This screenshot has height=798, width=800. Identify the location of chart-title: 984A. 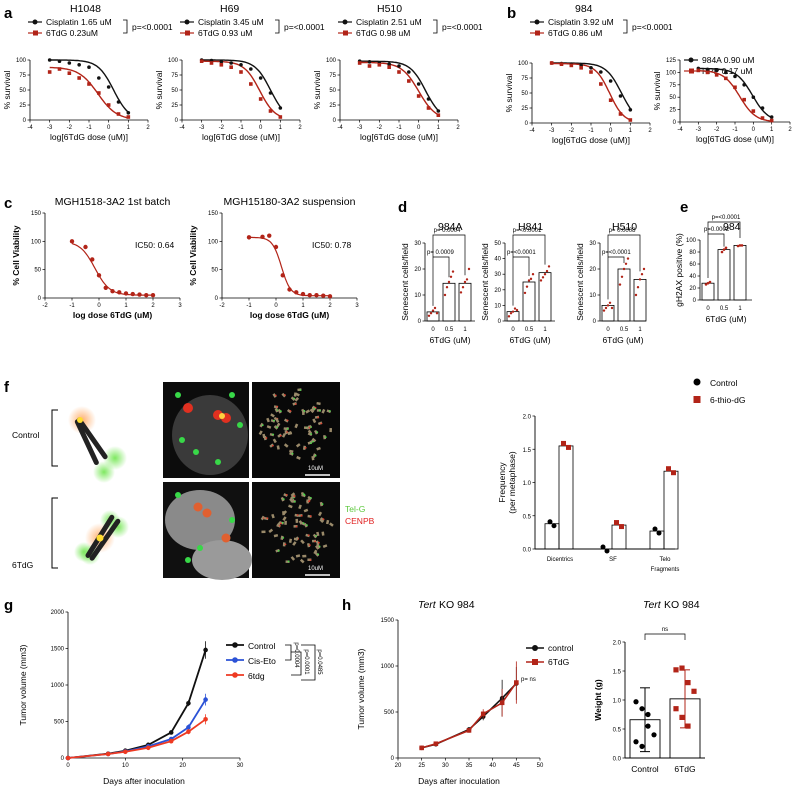
(450, 227).